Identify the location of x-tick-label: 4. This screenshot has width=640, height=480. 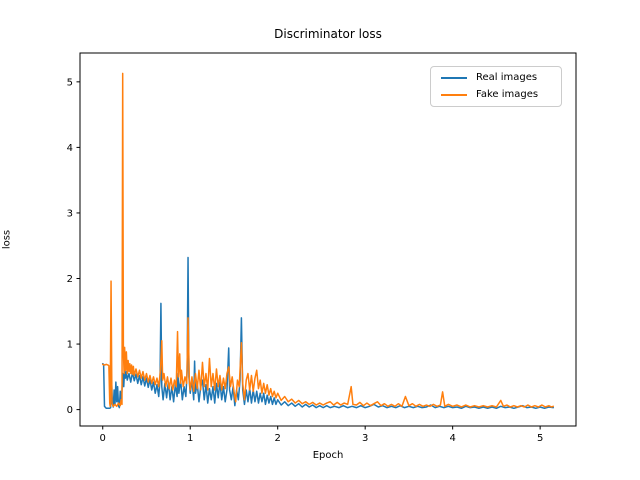
(452, 438).